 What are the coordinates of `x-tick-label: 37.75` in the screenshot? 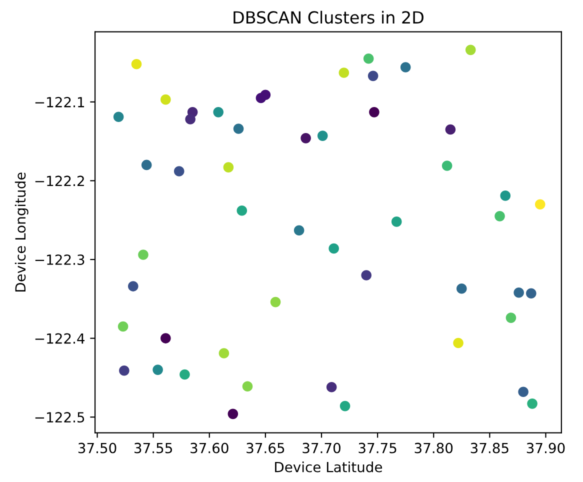 It's located at (377, 448).